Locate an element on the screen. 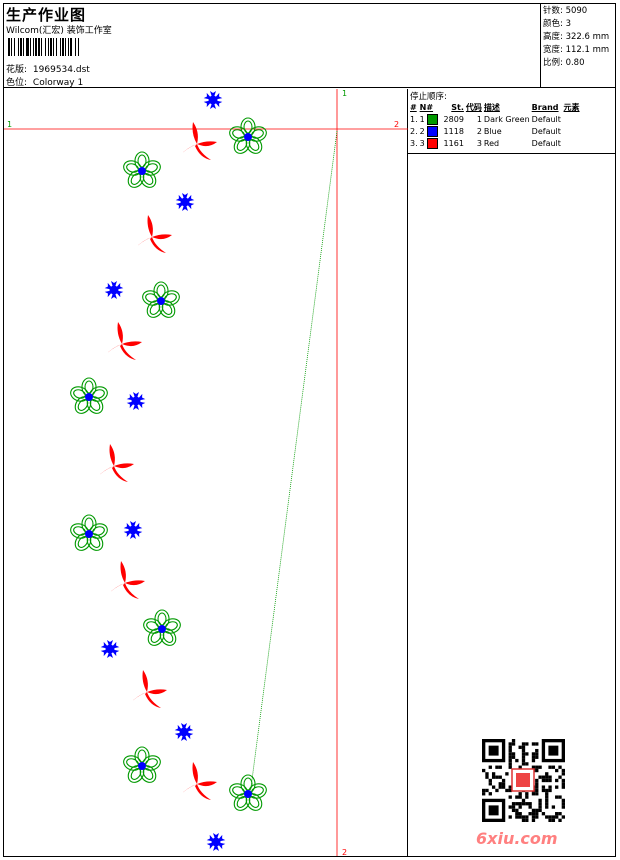  row-description: Dark Green is located at coordinates (506, 119).